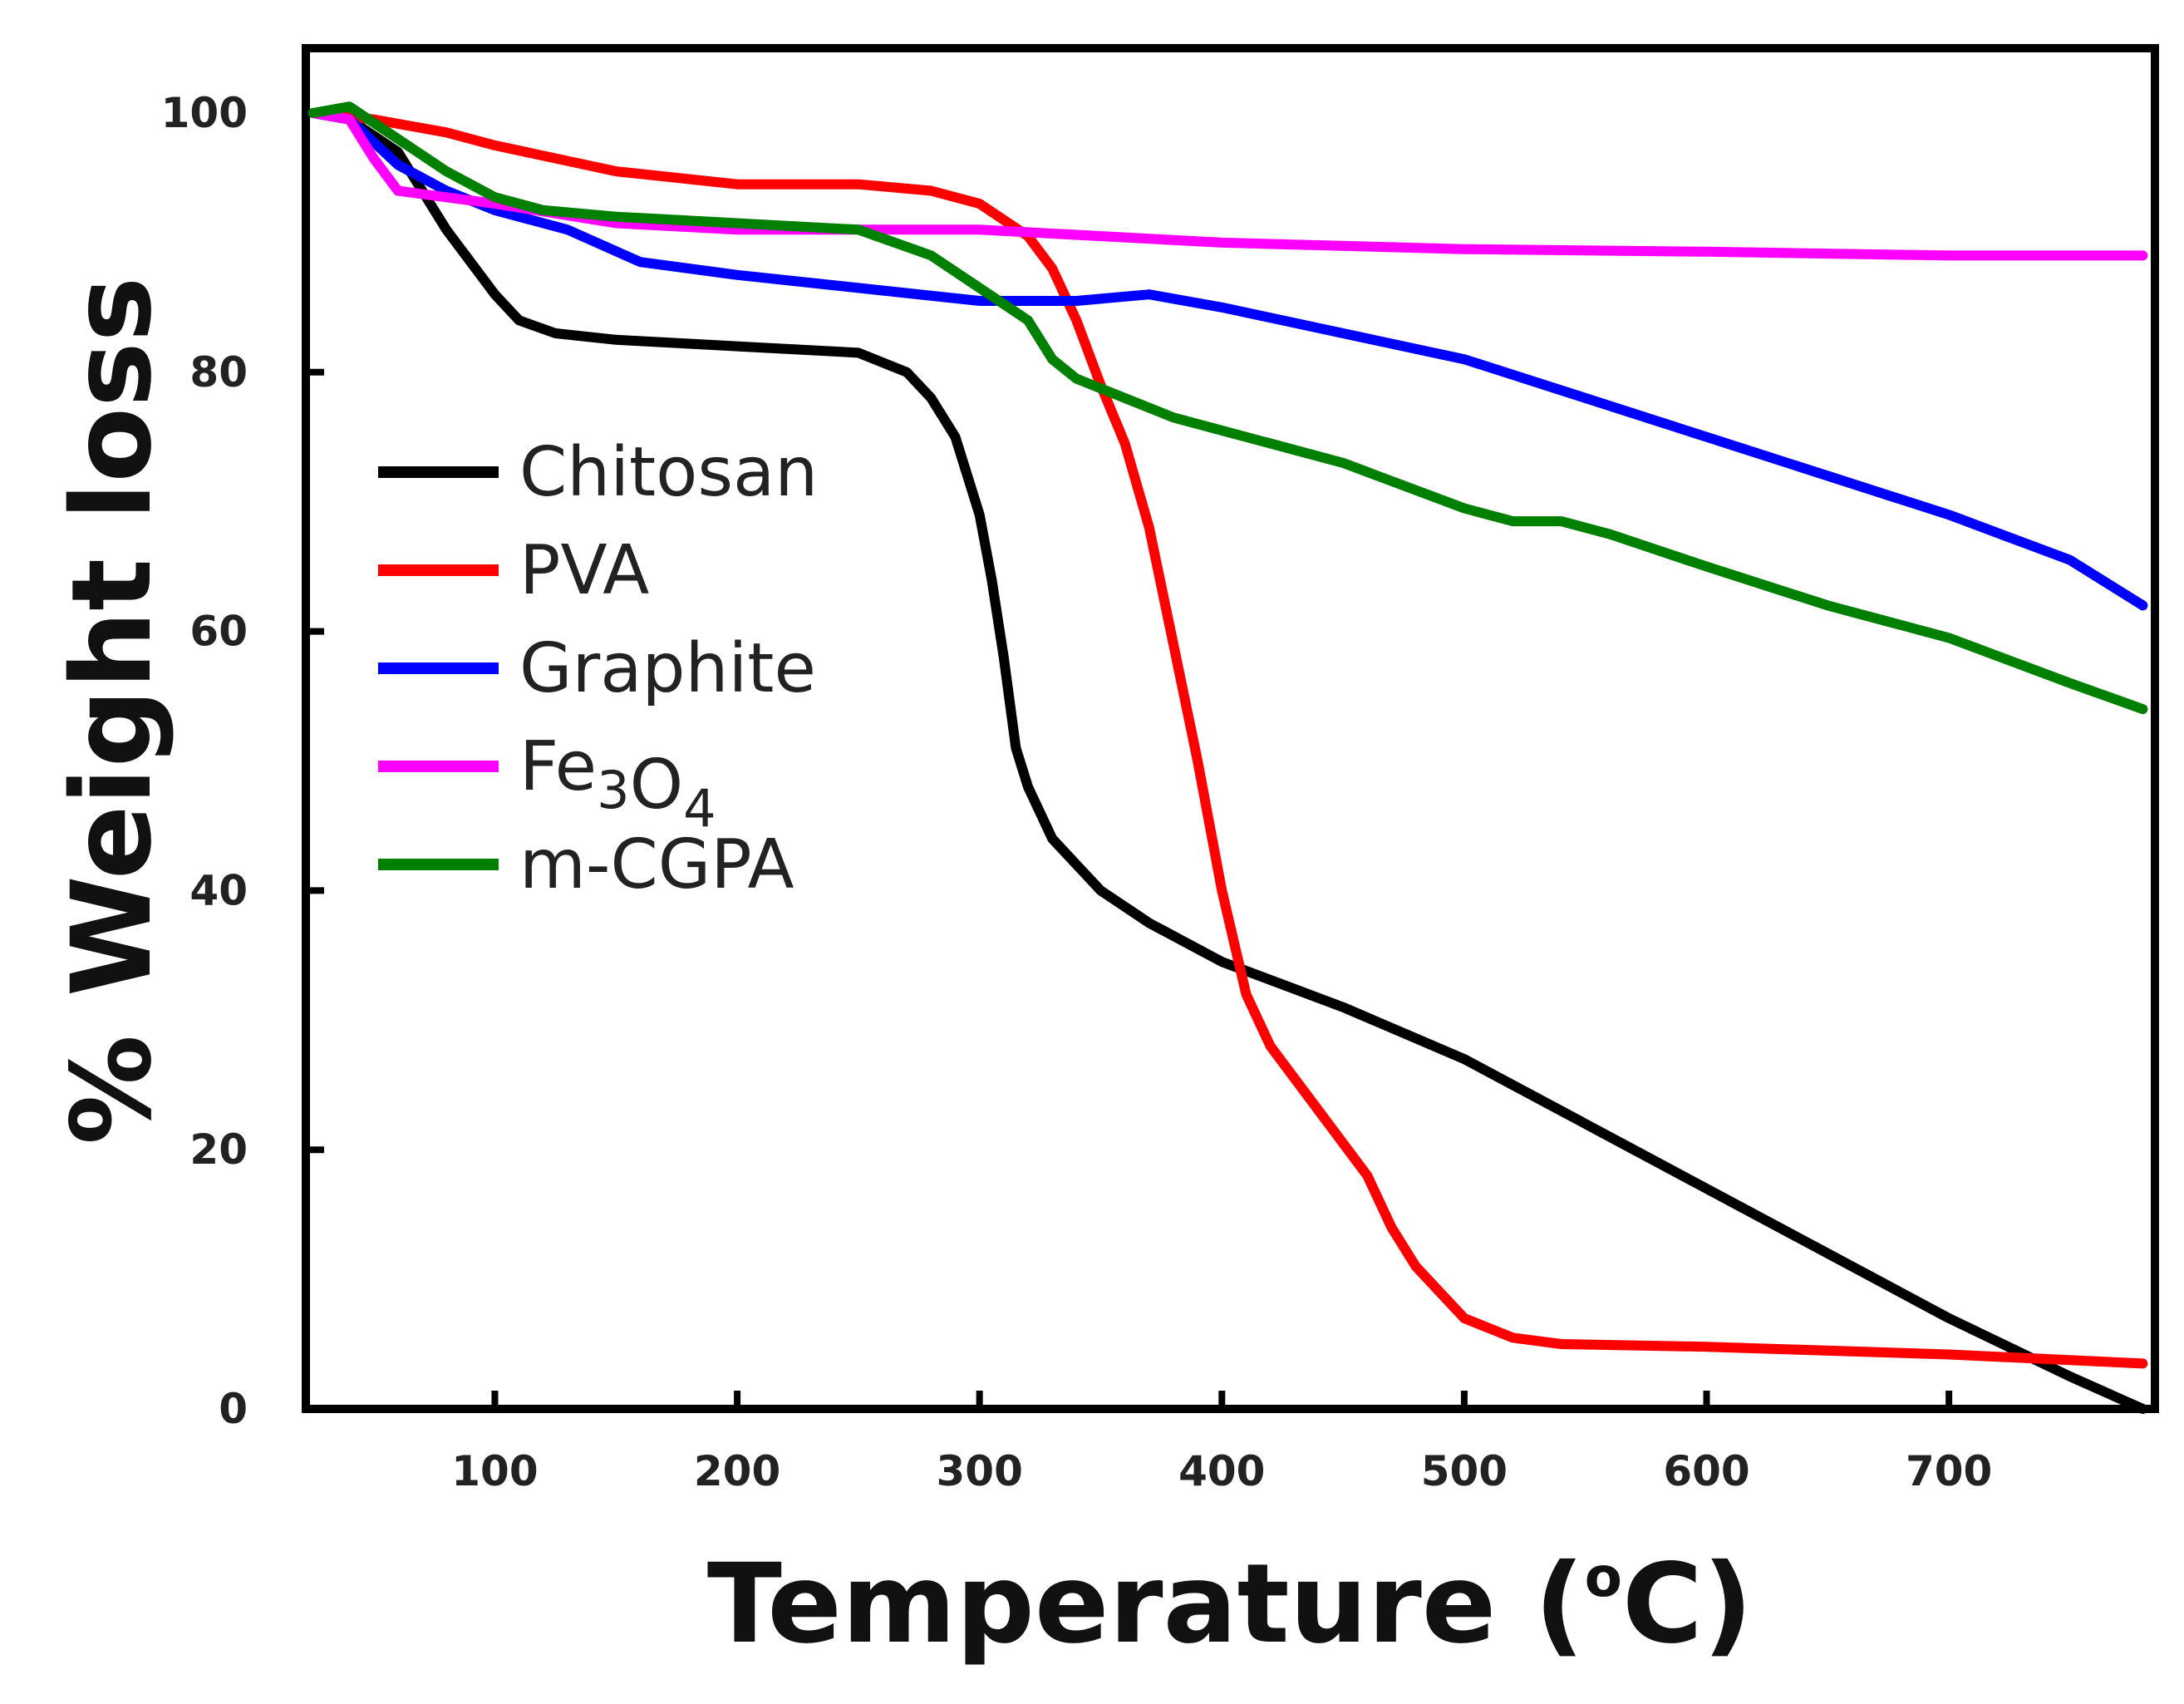 The width and height of the screenshot is (2184, 1704). I want to click on legend-label-m-cgpa: m-CGPA, so click(656, 864).